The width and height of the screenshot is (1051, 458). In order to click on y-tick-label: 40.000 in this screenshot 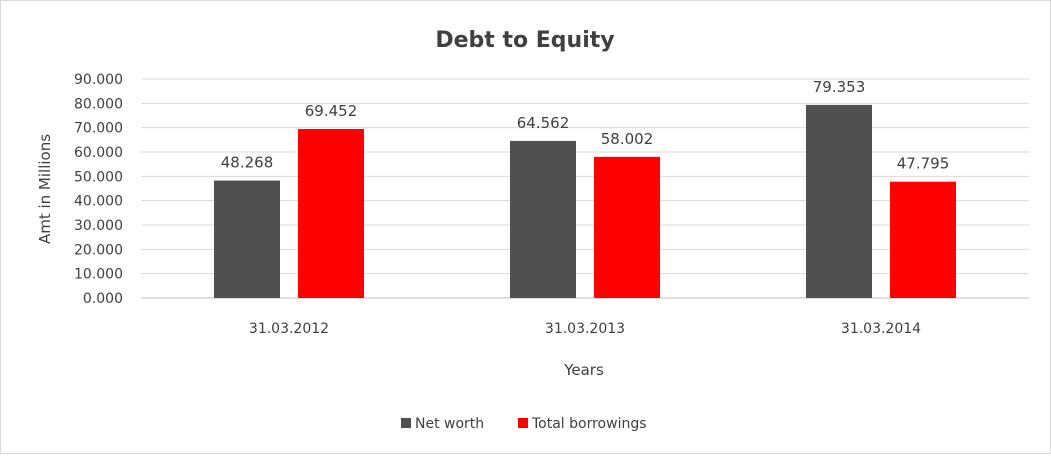, I will do `click(98, 202)`.